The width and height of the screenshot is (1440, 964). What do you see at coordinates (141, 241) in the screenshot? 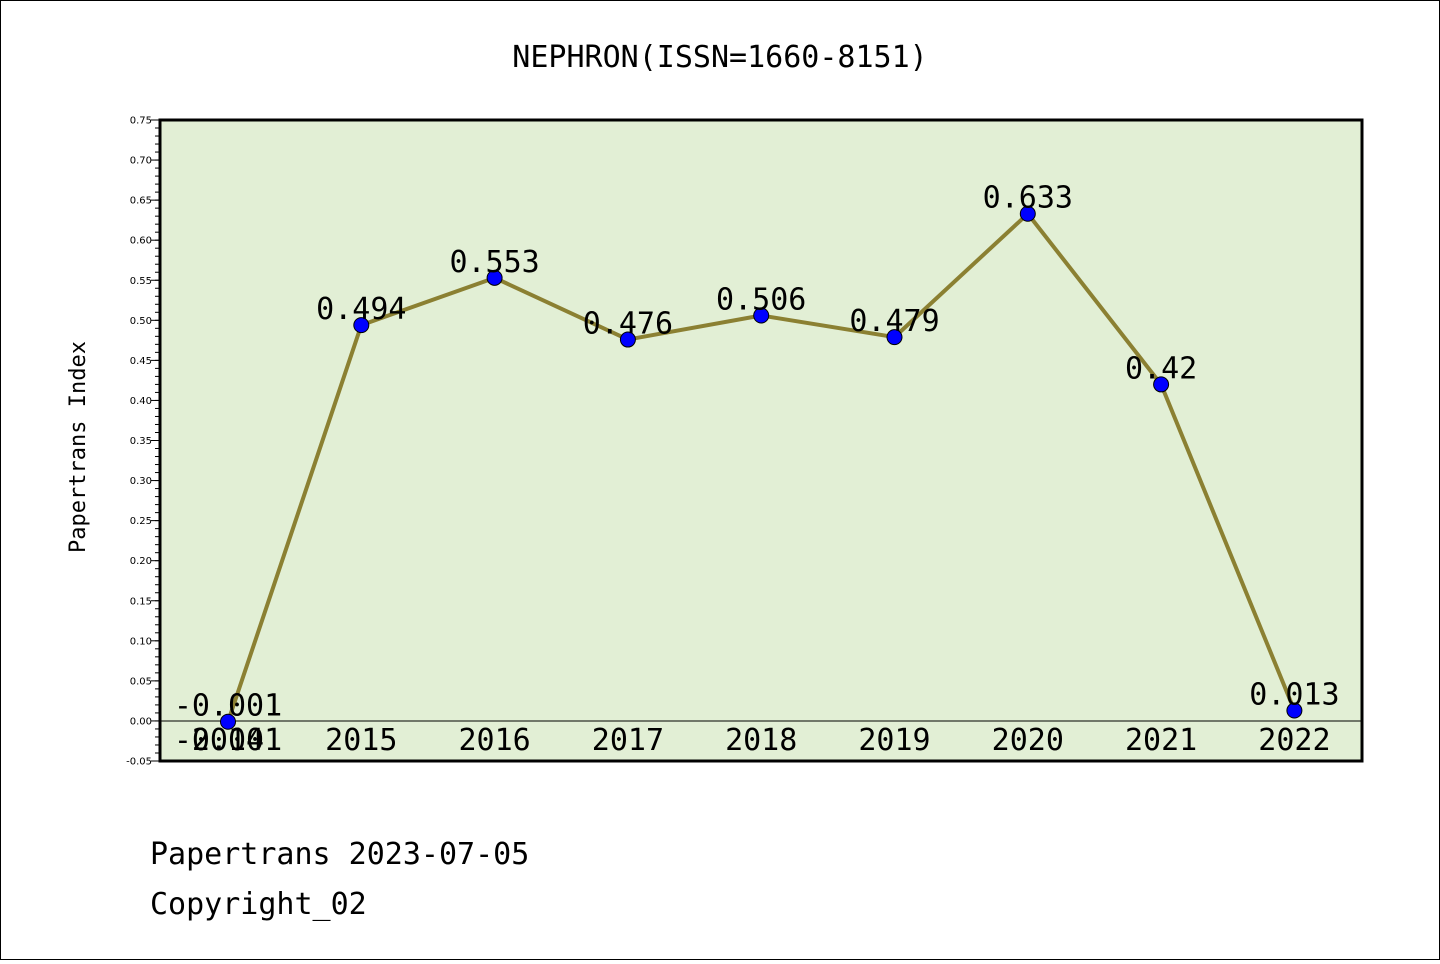
I see `y-tick-label: 0.60` at bounding box center [141, 241].